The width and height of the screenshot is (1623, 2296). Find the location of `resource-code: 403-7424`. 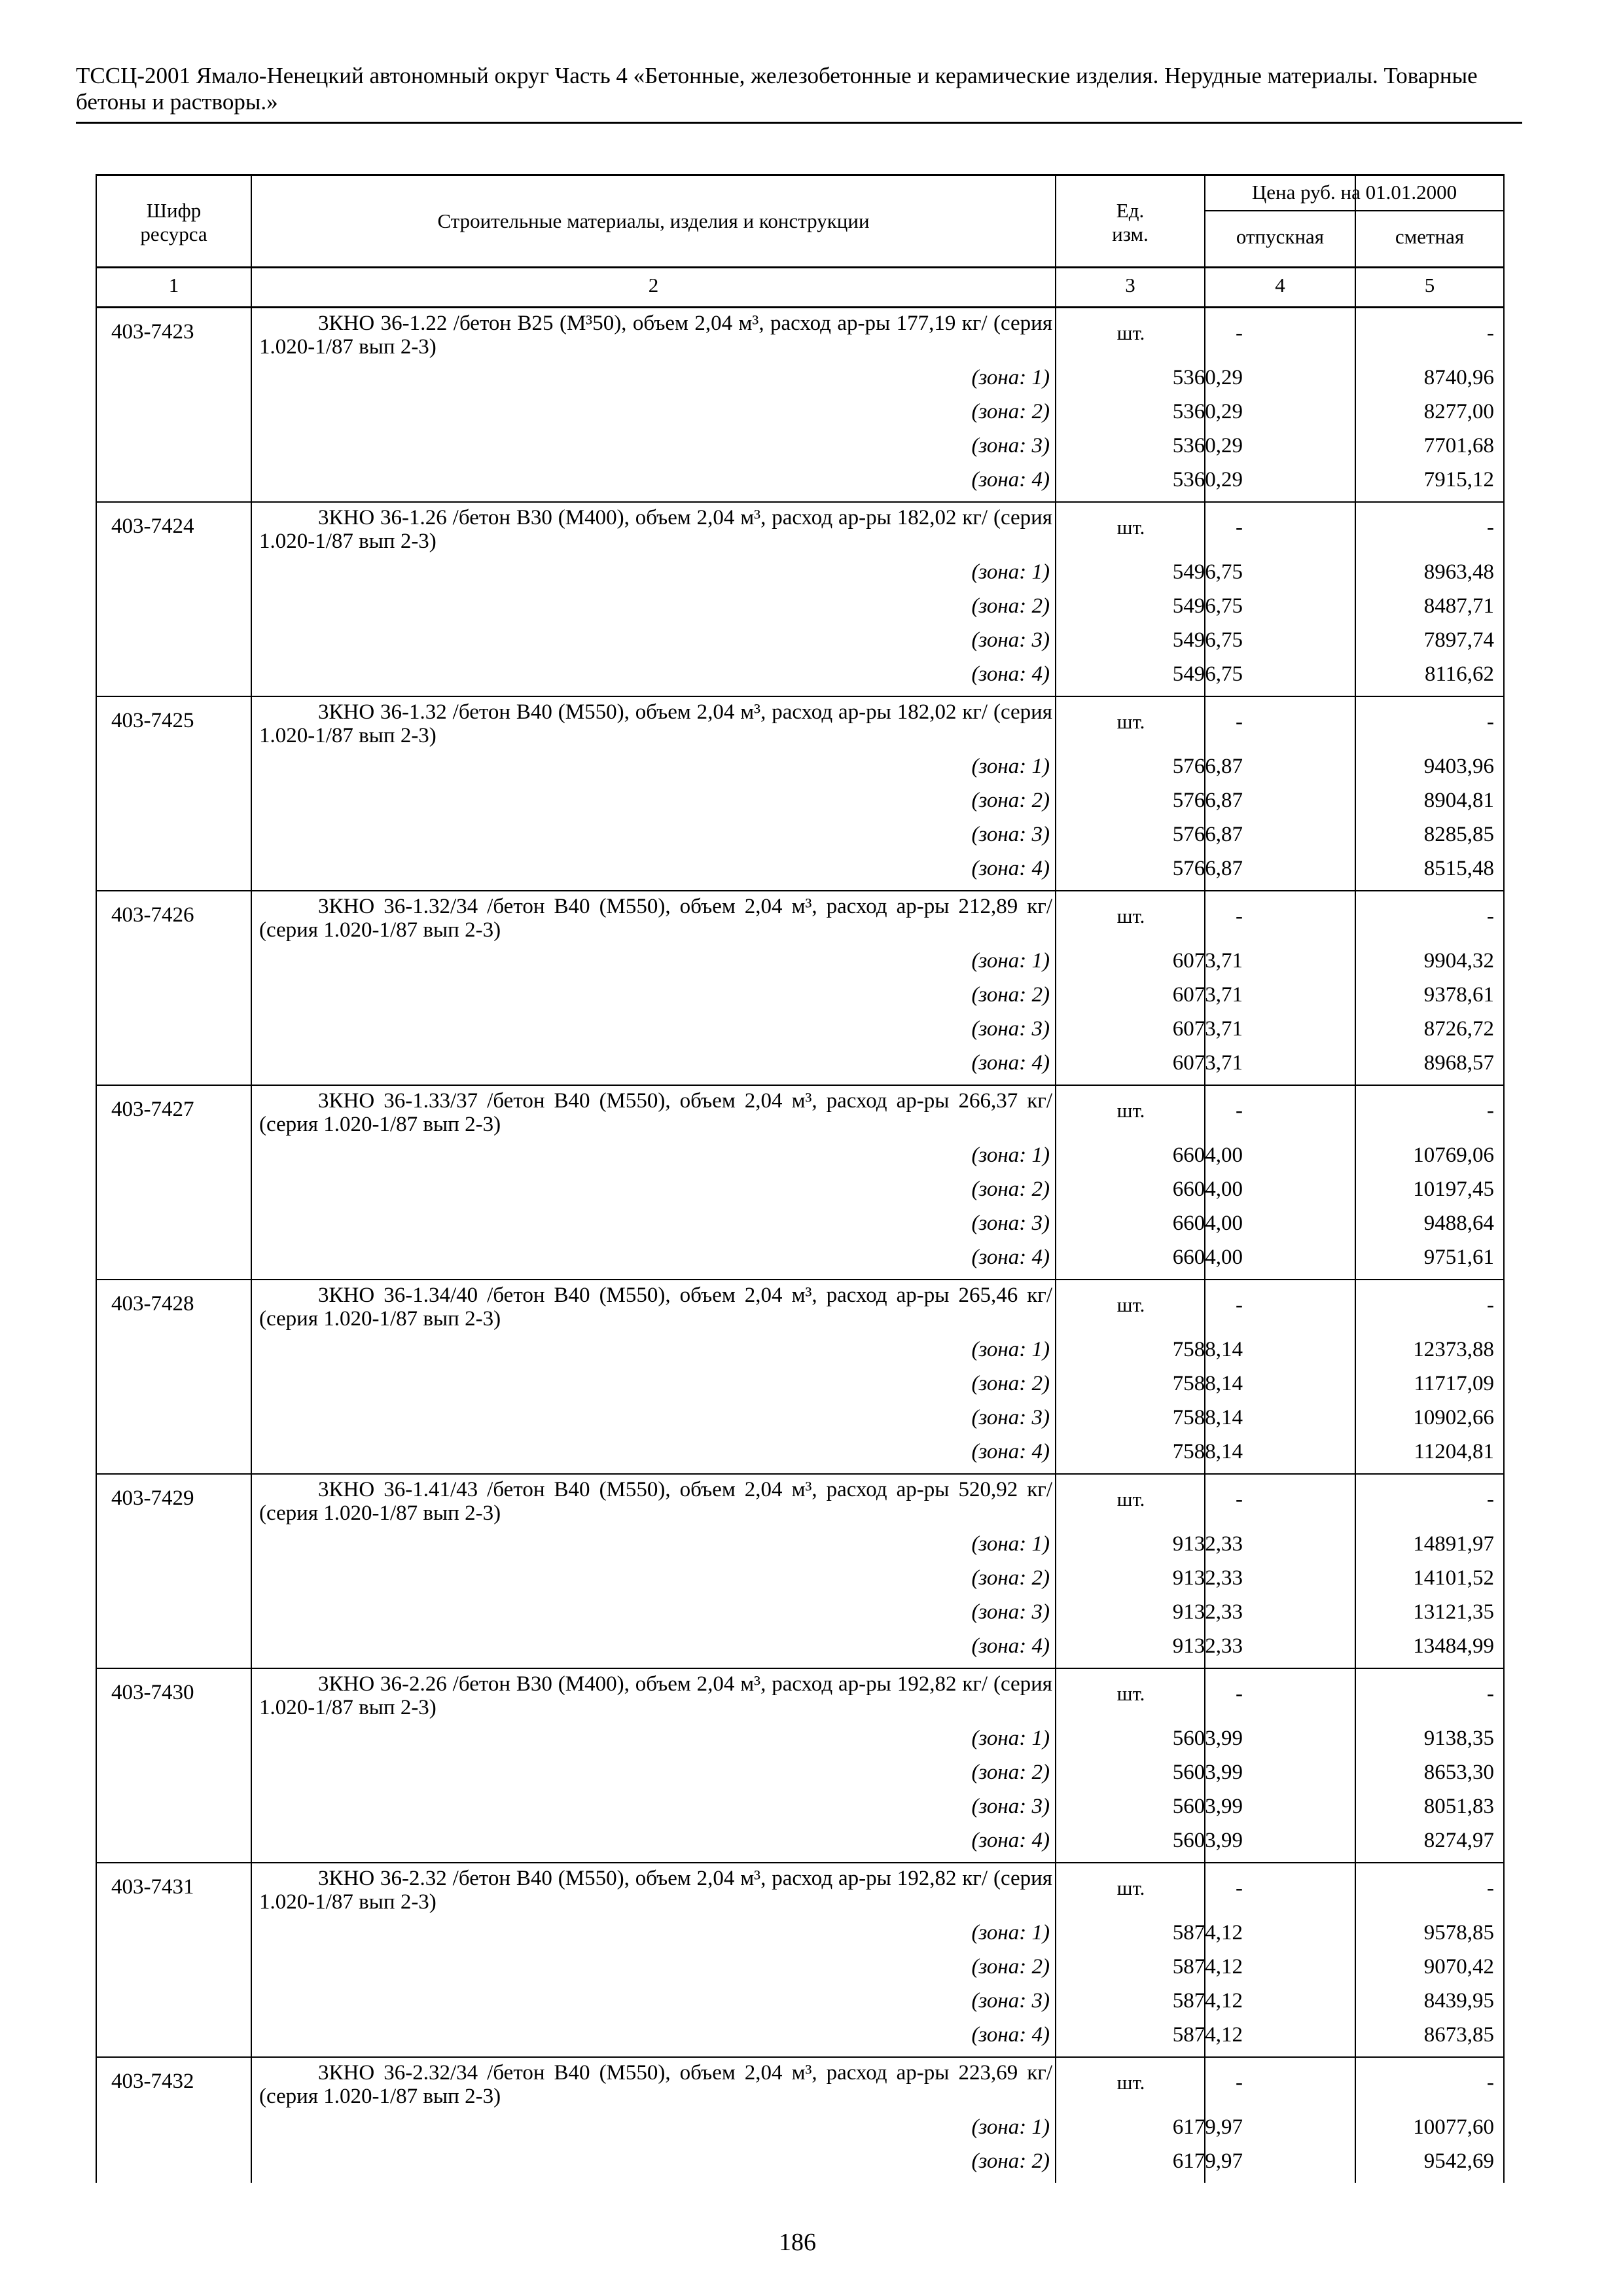

resource-code: 403-7424 is located at coordinates (152, 526).